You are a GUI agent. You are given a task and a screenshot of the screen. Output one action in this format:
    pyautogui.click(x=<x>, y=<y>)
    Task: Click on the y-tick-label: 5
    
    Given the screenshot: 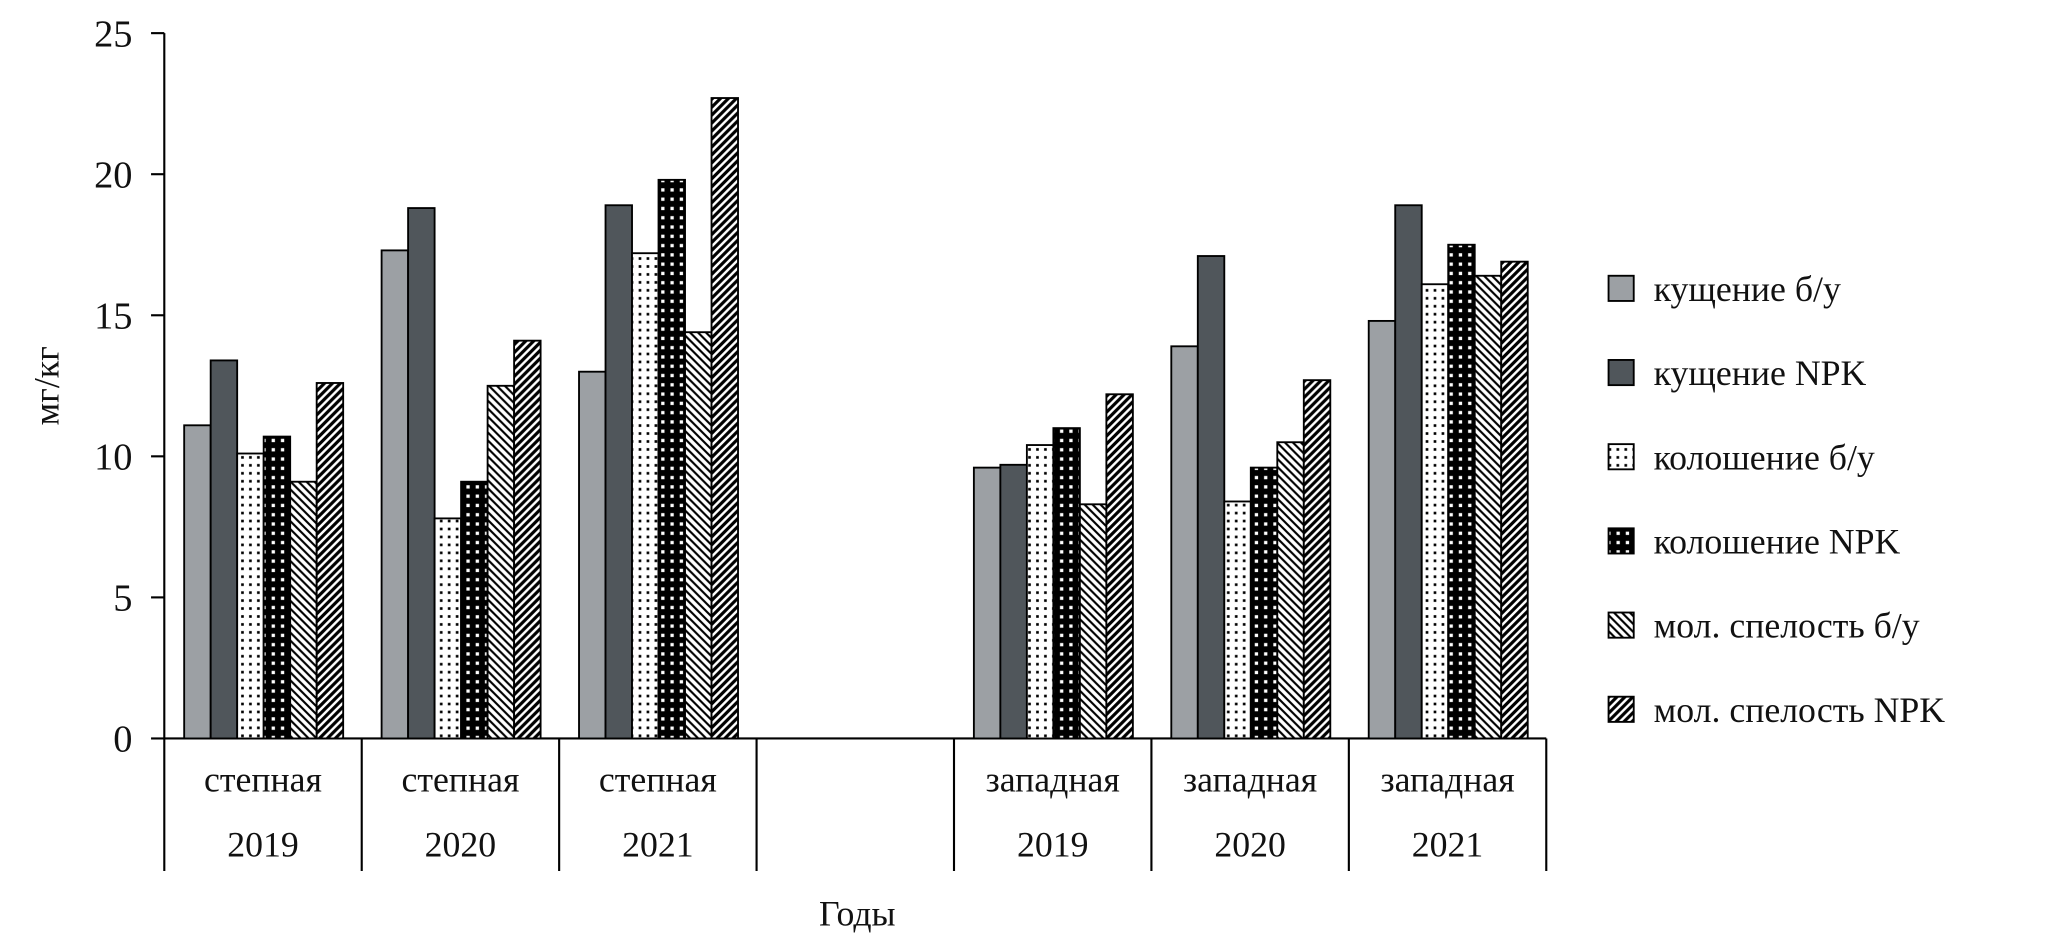 What is the action you would take?
    pyautogui.click(x=122, y=599)
    